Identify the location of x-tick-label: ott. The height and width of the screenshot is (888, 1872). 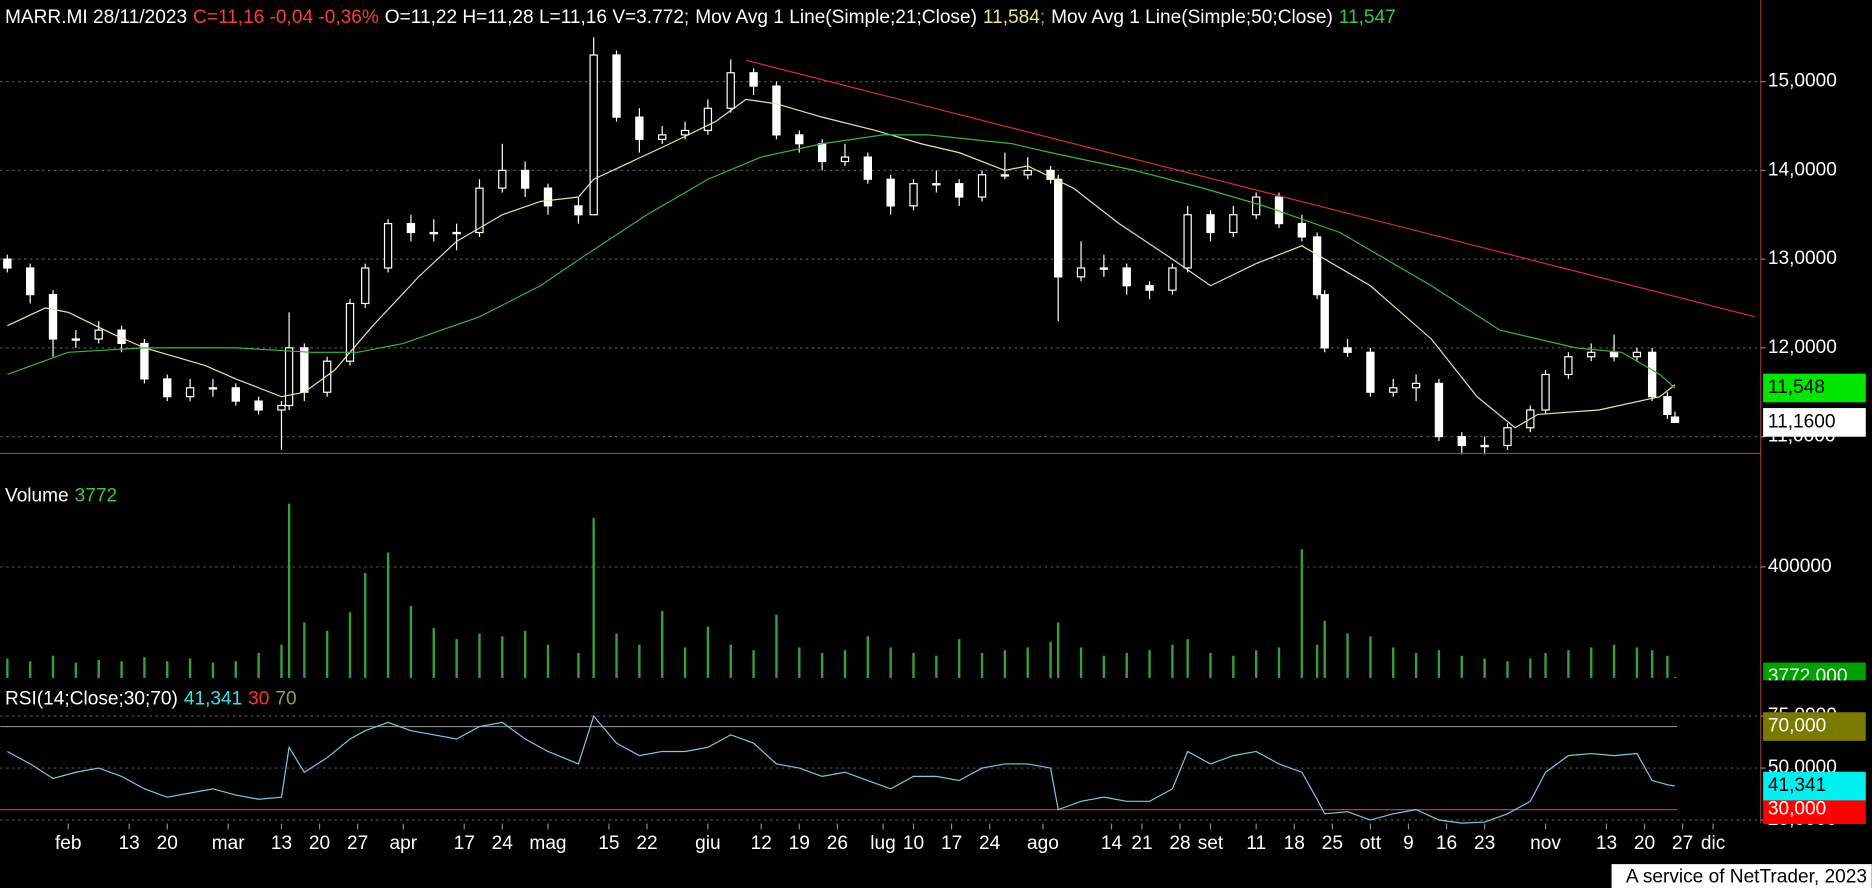
(1371, 843).